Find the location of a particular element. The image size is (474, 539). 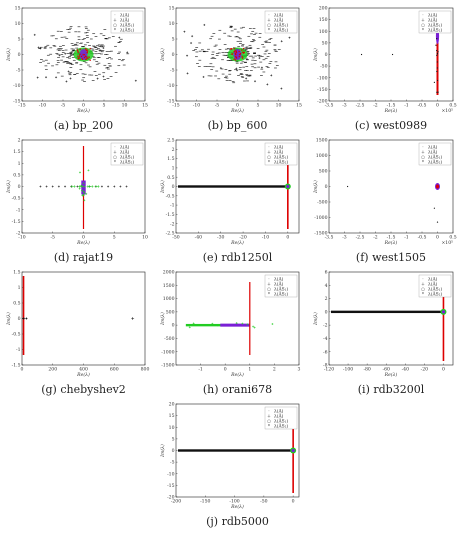

y-tick-label: 1.5 is located at coordinates (16, 273).